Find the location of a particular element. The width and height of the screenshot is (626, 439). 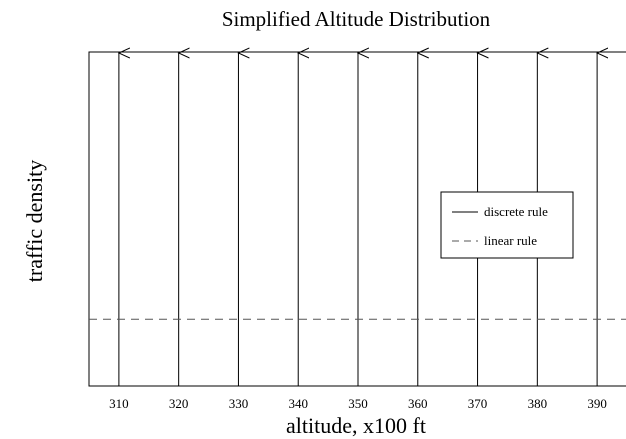

x-tick-label-340: 340 is located at coordinates (298, 403).